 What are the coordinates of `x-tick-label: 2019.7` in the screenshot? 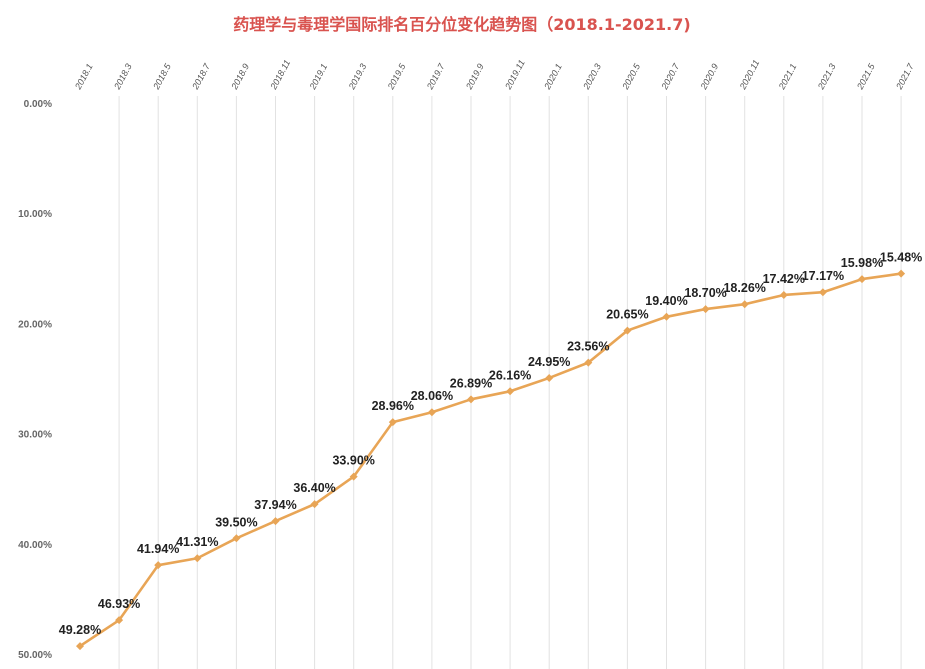 It's located at (435, 76).